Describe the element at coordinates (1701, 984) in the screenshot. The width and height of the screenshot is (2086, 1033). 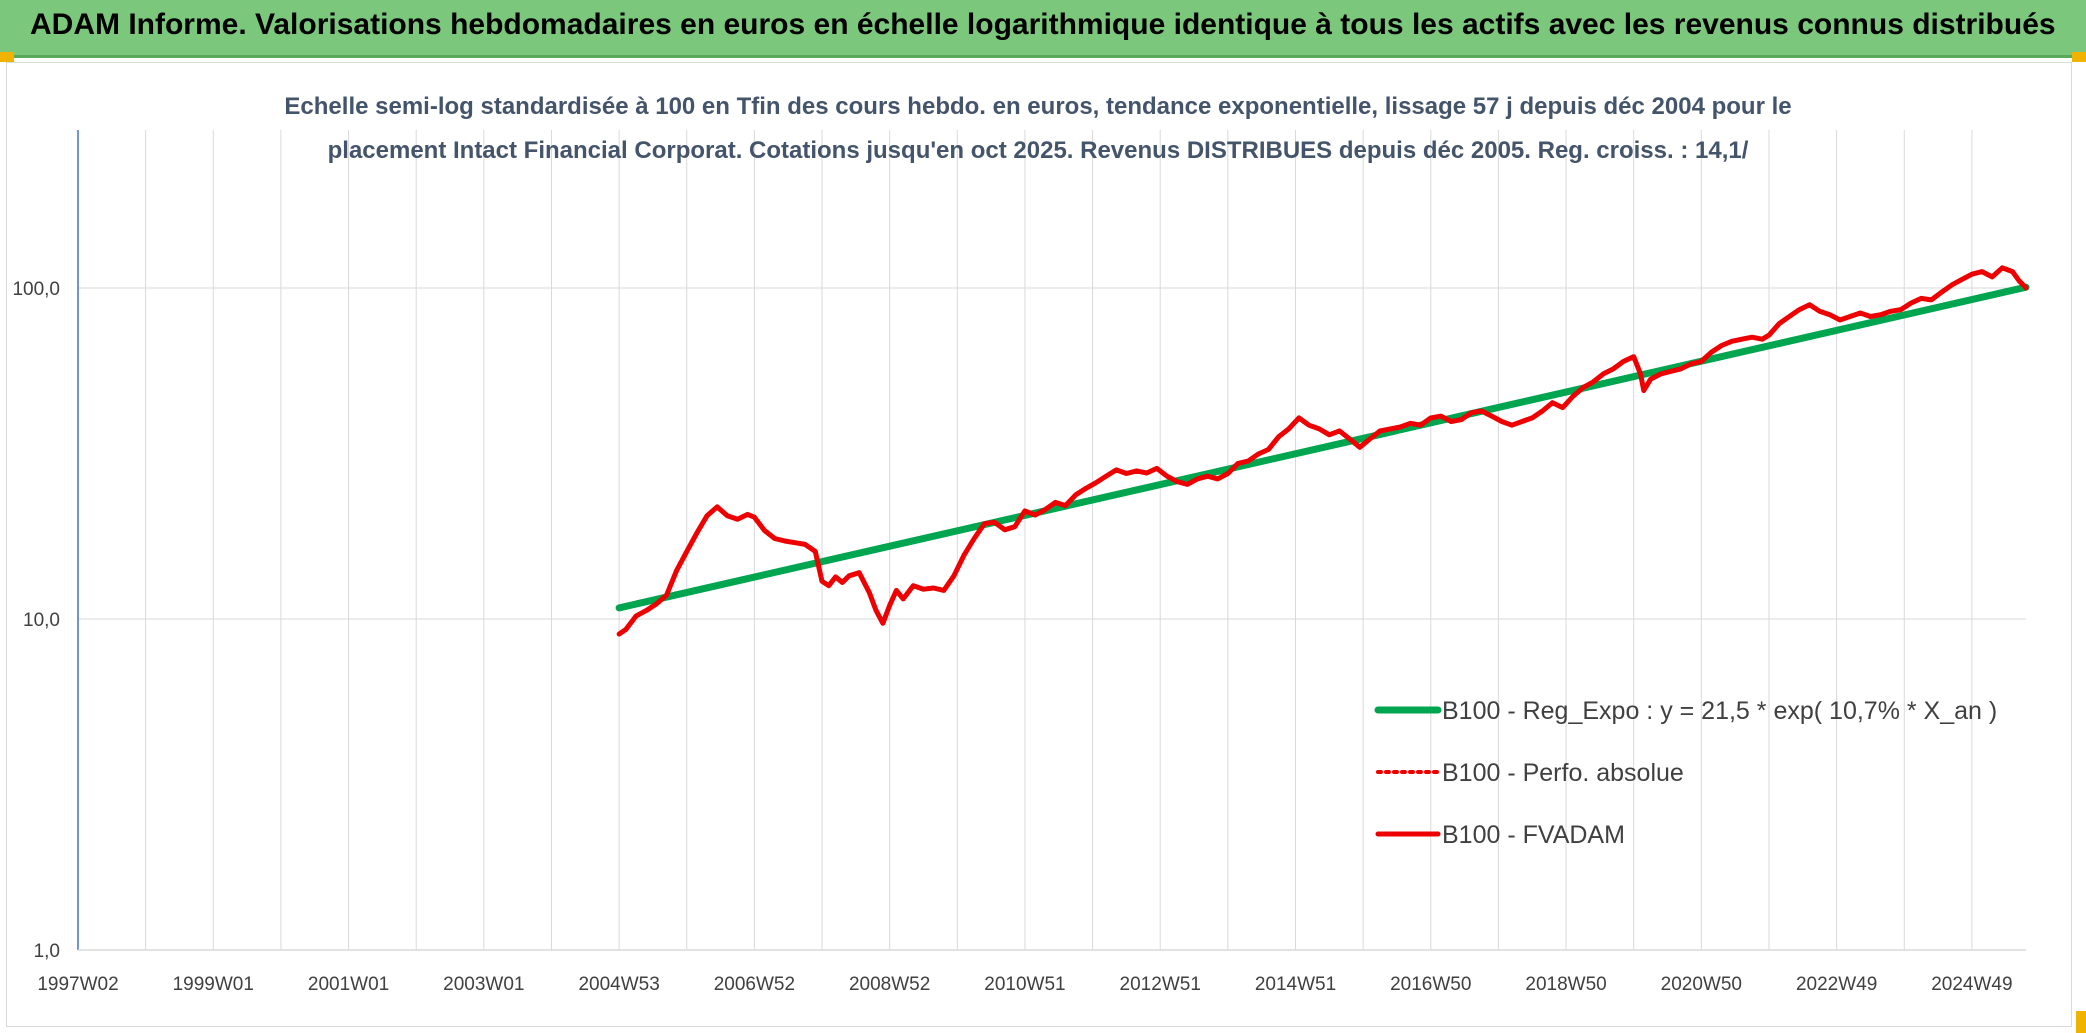
I see `x-tick-label: 2020W50` at that location.